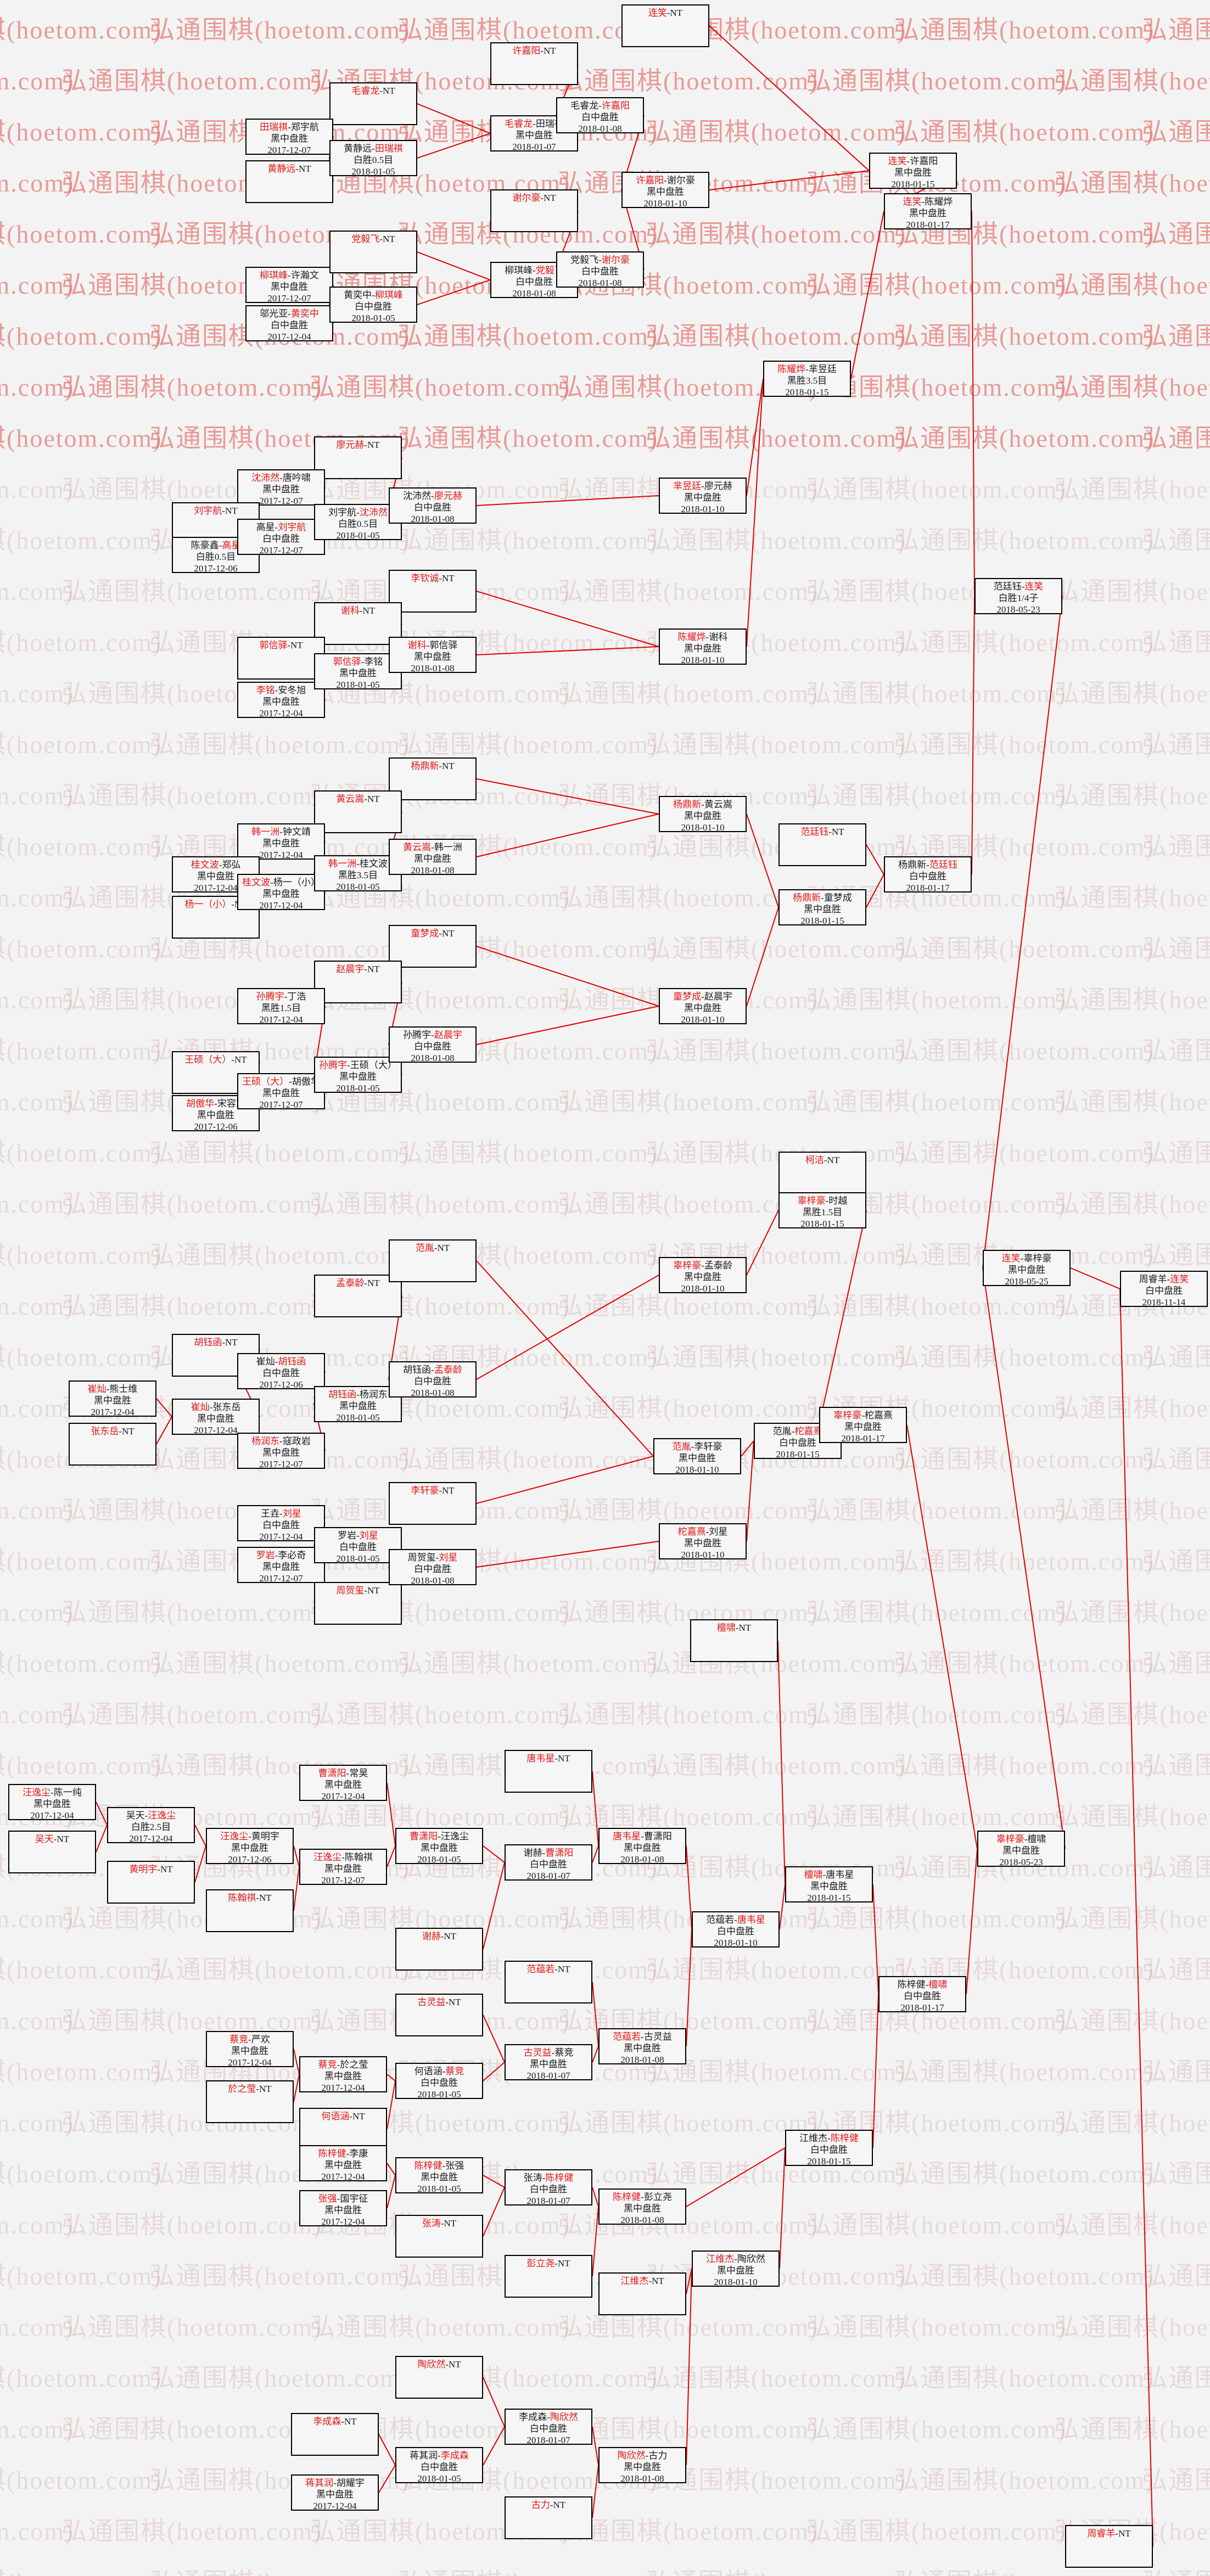 This screenshot has width=1210, height=2576. I want to click on player1-name: 何语涵, so click(336, 2116).